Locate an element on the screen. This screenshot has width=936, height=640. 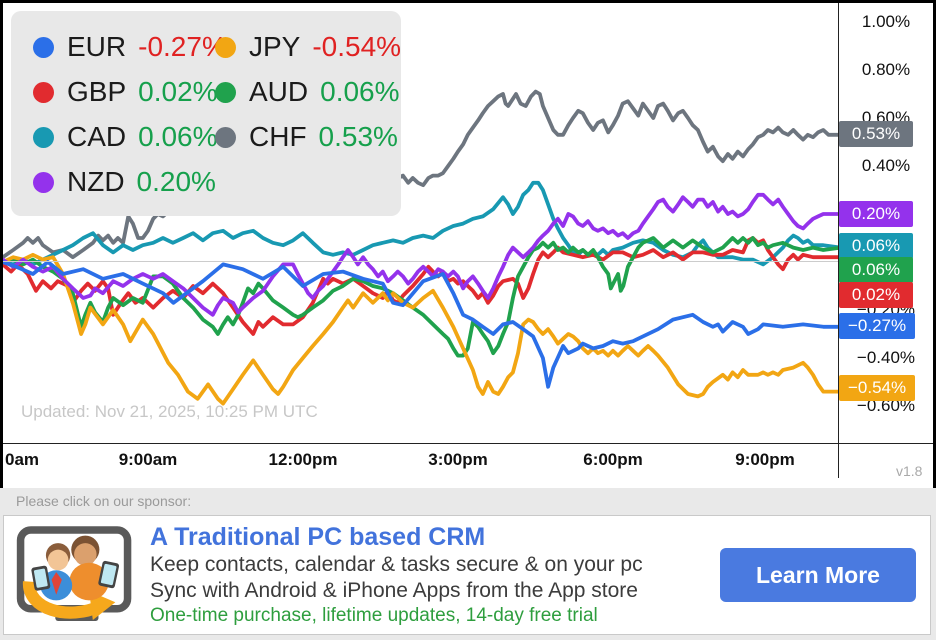
x-axis-label: 6:00pm is located at coordinates (613, 459).